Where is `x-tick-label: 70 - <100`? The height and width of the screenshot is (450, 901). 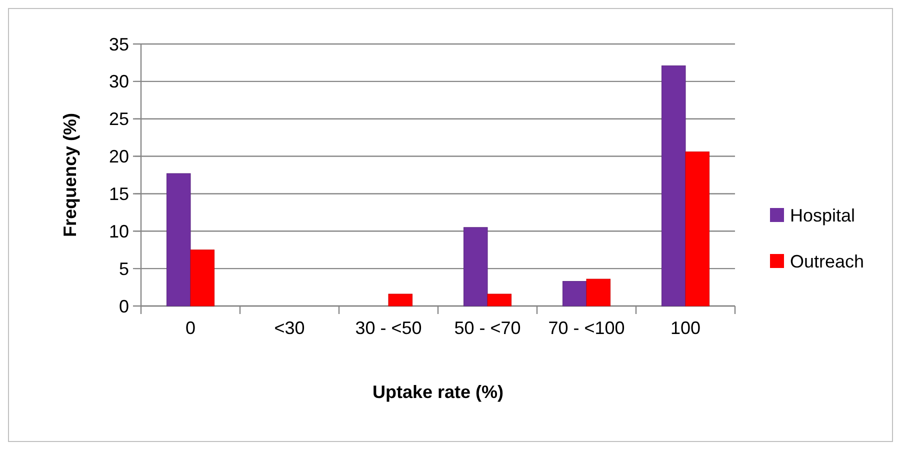 x-tick-label: 70 - <100 is located at coordinates (586, 328).